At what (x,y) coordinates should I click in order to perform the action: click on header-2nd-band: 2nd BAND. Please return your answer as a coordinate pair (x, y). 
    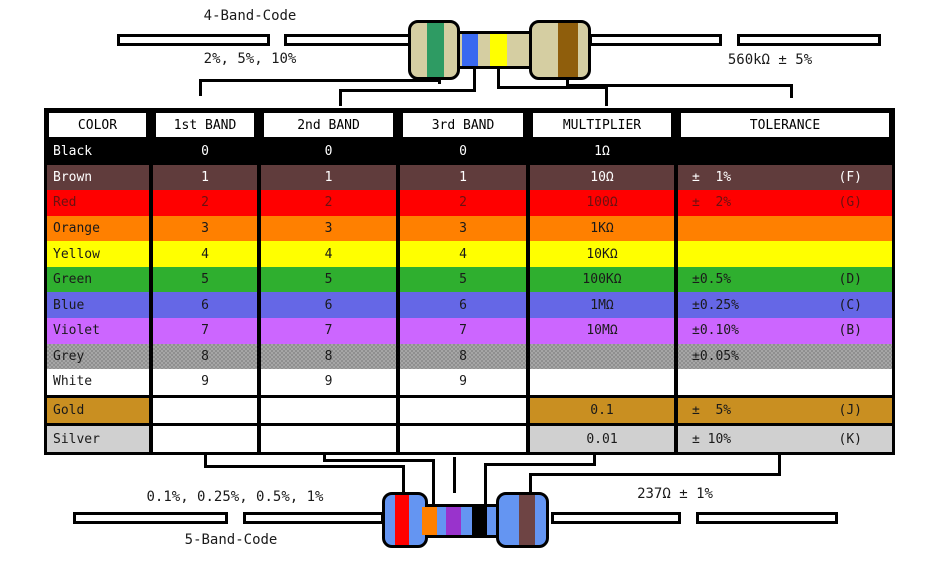
    Looking at the image, I should click on (330, 125).